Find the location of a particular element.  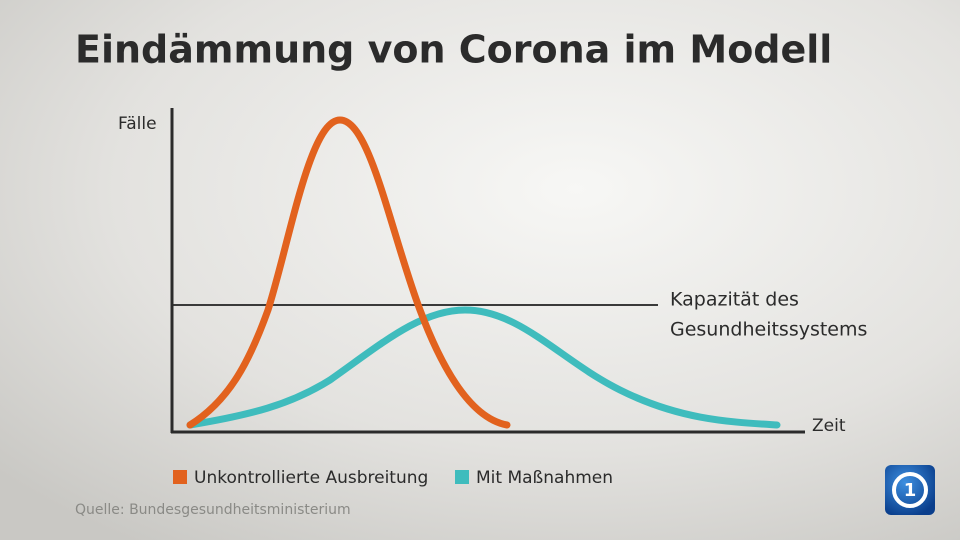

annotation: Gesundheitssystems is located at coordinates (768, 330).